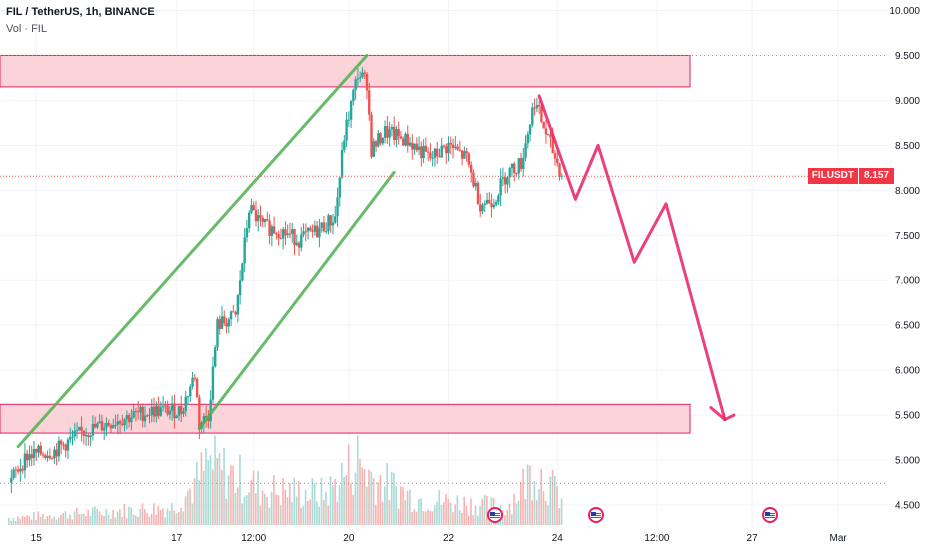  Describe the element at coordinates (296, 300) in the screenshot. I see `channel-line` at that location.